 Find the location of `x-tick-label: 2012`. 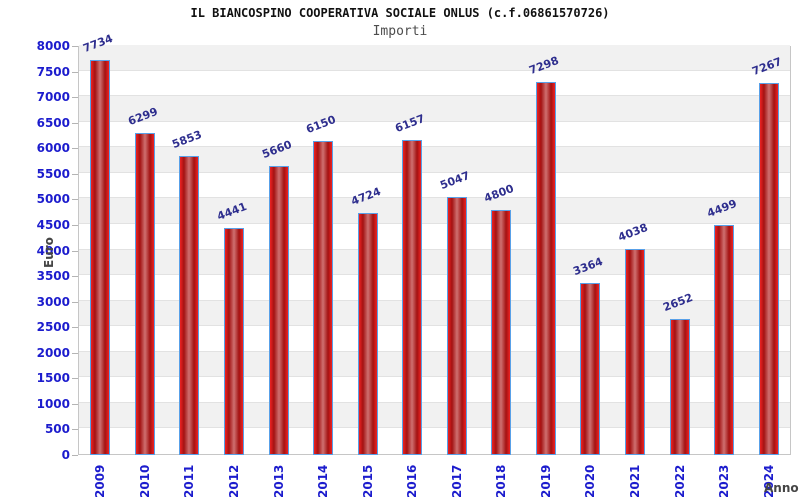

x-tick-label: 2012 is located at coordinates (233, 481).